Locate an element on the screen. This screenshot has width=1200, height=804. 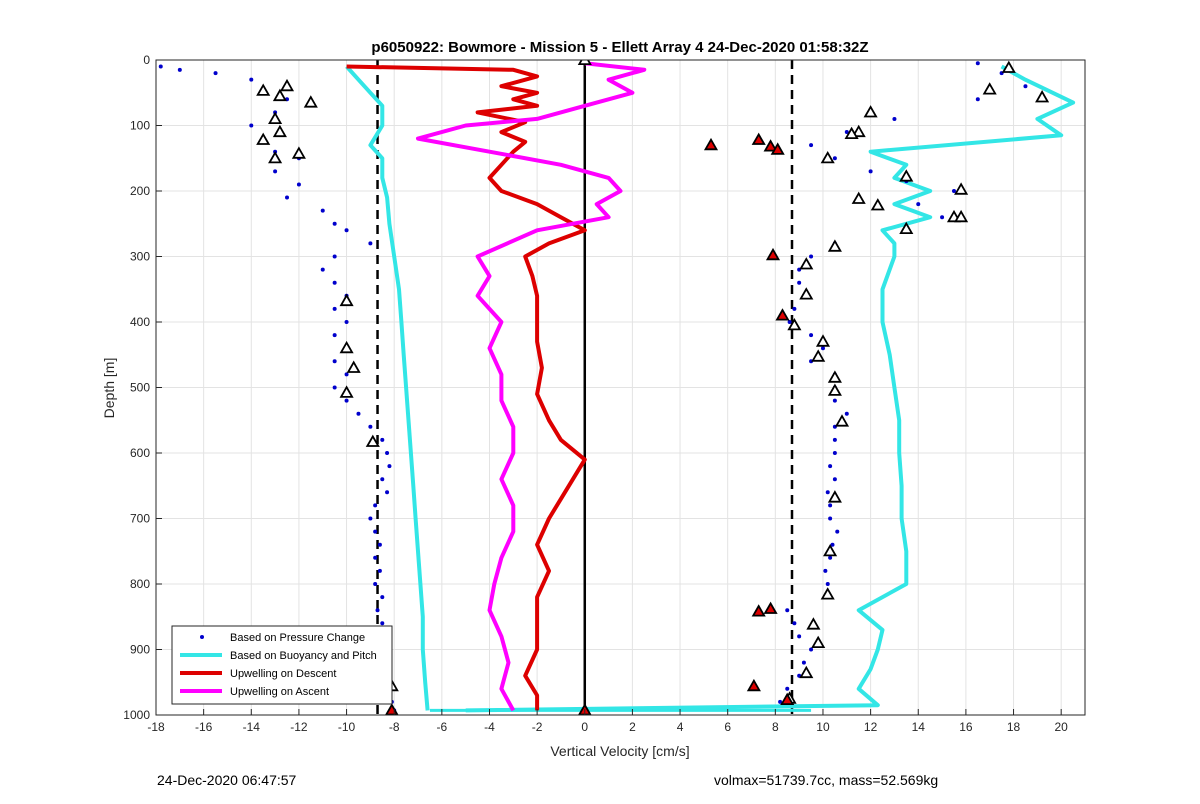
y-tick-label: 900 is located at coordinates (140, 650).